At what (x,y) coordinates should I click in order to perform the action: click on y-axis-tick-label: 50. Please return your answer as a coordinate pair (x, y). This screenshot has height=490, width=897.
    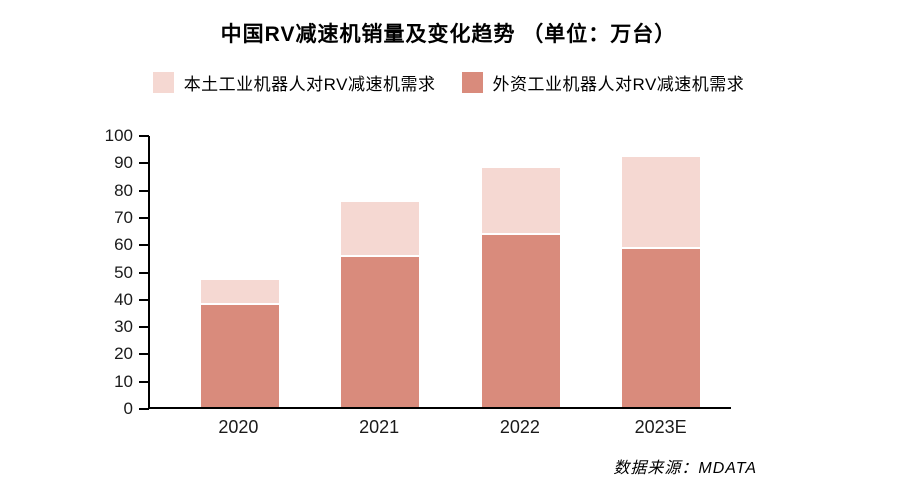
    Looking at the image, I should click on (123, 272).